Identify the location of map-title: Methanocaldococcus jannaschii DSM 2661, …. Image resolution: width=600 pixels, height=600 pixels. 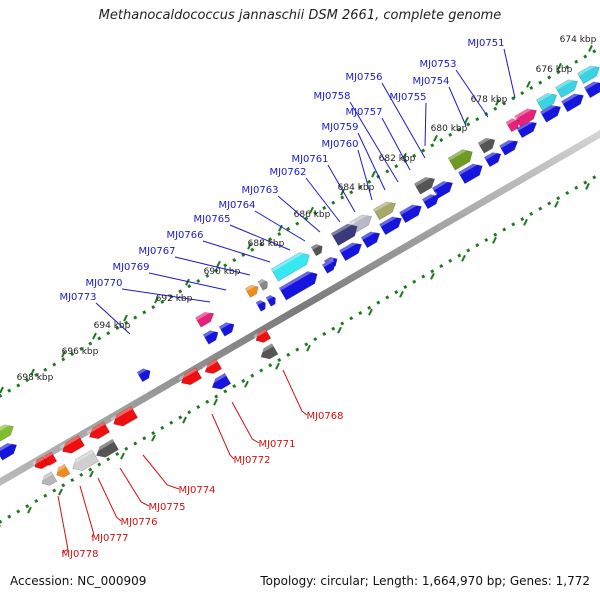
(300, 15).